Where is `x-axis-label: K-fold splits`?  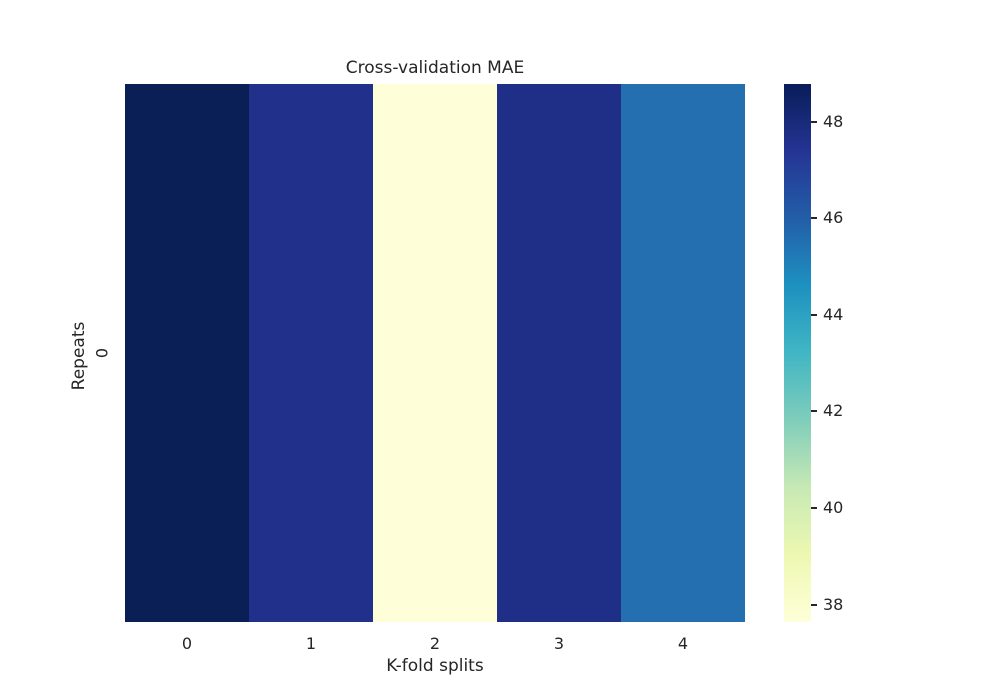
x-axis-label: K-fold splits is located at coordinates (435, 666).